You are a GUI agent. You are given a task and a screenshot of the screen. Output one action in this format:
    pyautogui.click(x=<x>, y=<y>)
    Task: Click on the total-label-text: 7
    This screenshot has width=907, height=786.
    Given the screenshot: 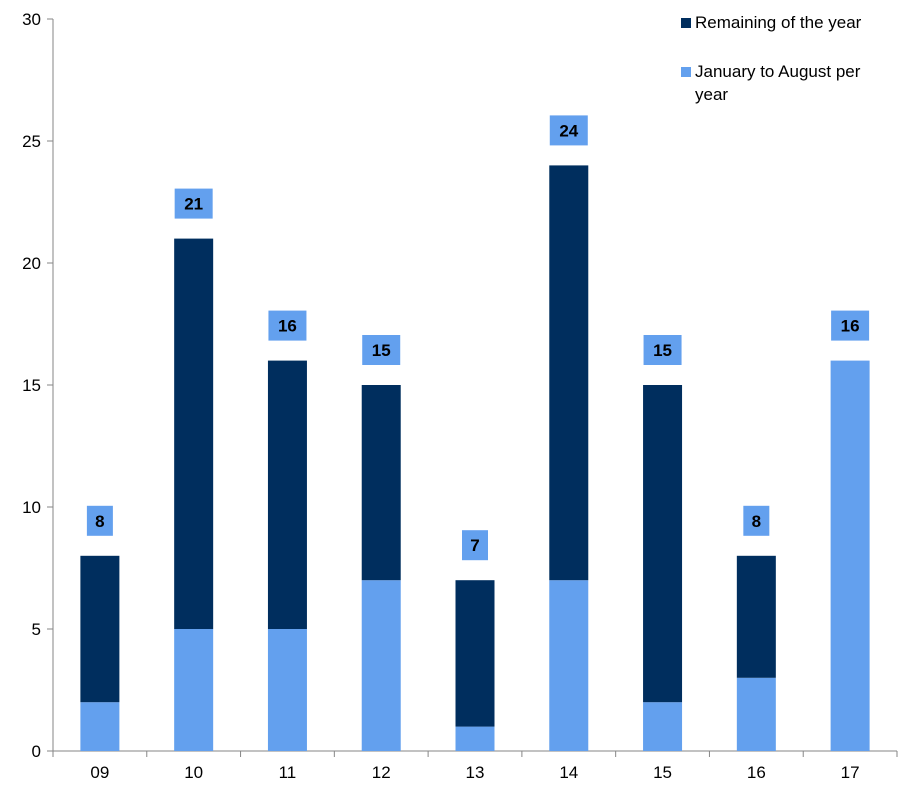 What is the action you would take?
    pyautogui.click(x=474, y=545)
    